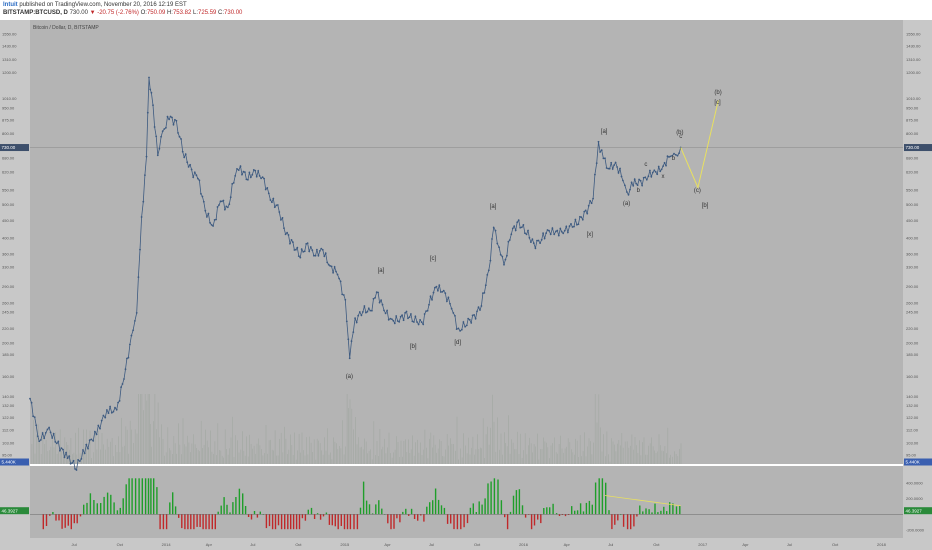 Image resolution: width=932 pixels, height=550 pixels. Describe the element at coordinates (143, 13) in the screenshot. I see `open-label: O:` at that location.